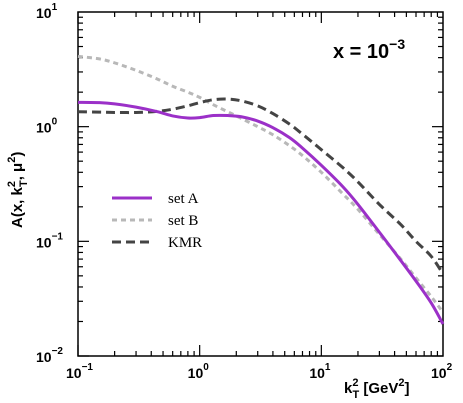 The image size is (463, 403). I want to click on x-axis-label-main: k, so click(348, 388).